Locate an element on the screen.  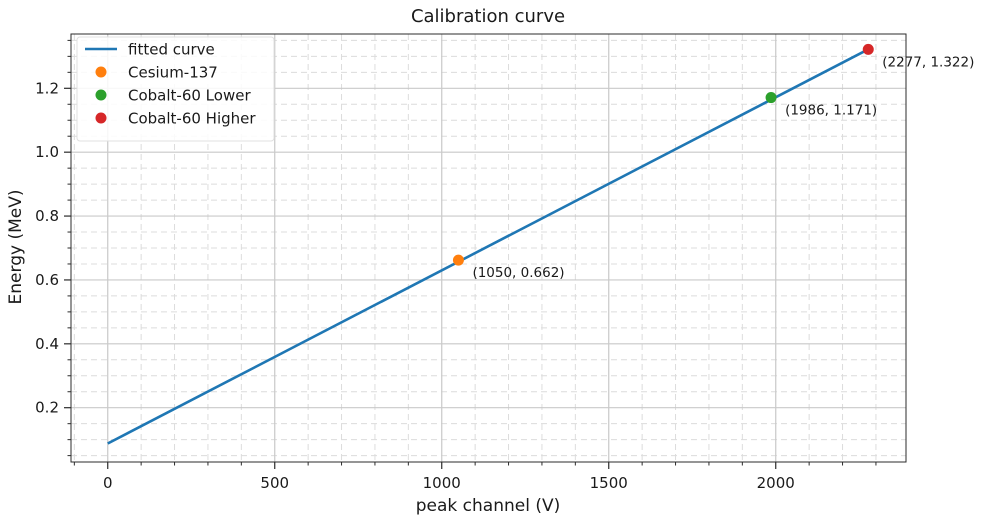
legend-label: Cesium-137 is located at coordinates (173, 73).